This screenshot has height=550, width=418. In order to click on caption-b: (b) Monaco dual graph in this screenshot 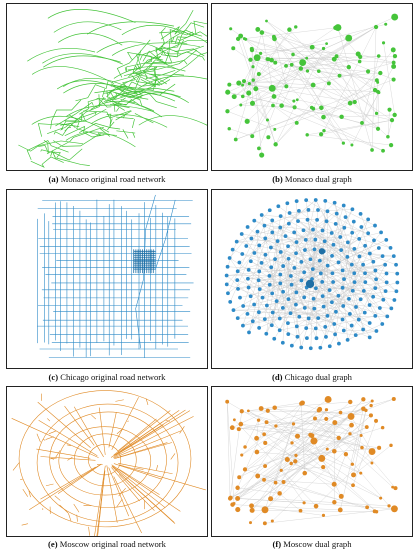, I will do `click(312, 179)`.